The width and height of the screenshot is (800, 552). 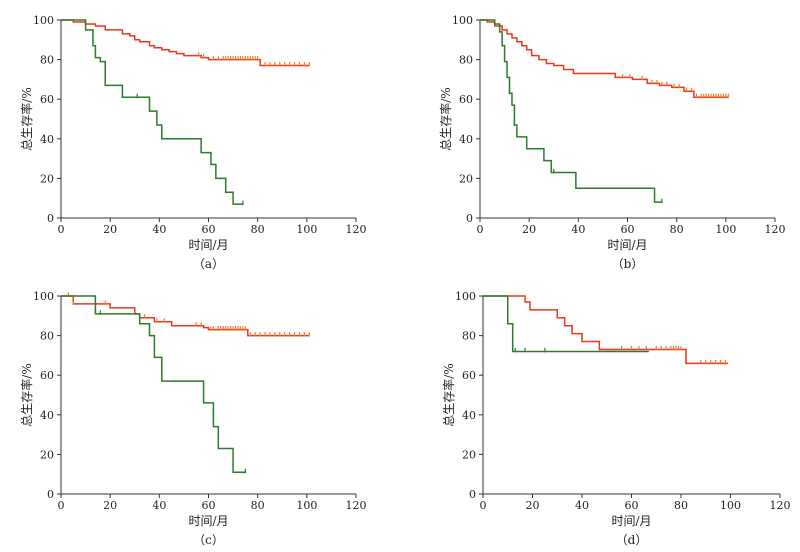 I want to click on panel-caption: （a）, so click(x=208, y=264).